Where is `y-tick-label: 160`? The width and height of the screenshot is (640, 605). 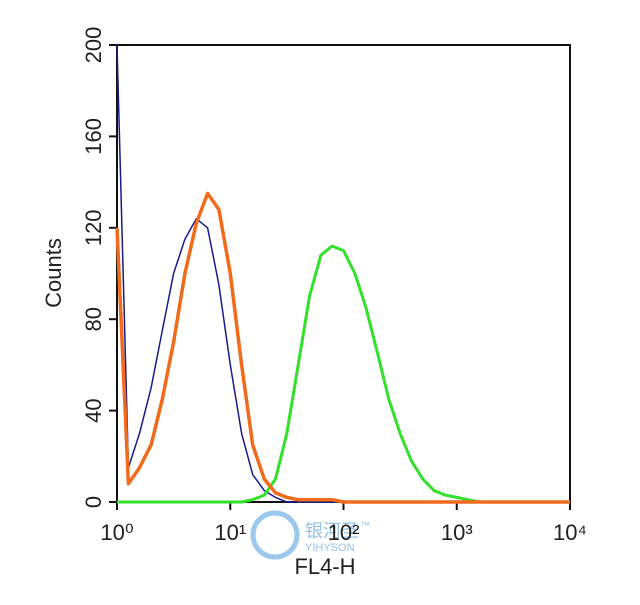 y-tick-label: 160 is located at coordinates (93, 136).